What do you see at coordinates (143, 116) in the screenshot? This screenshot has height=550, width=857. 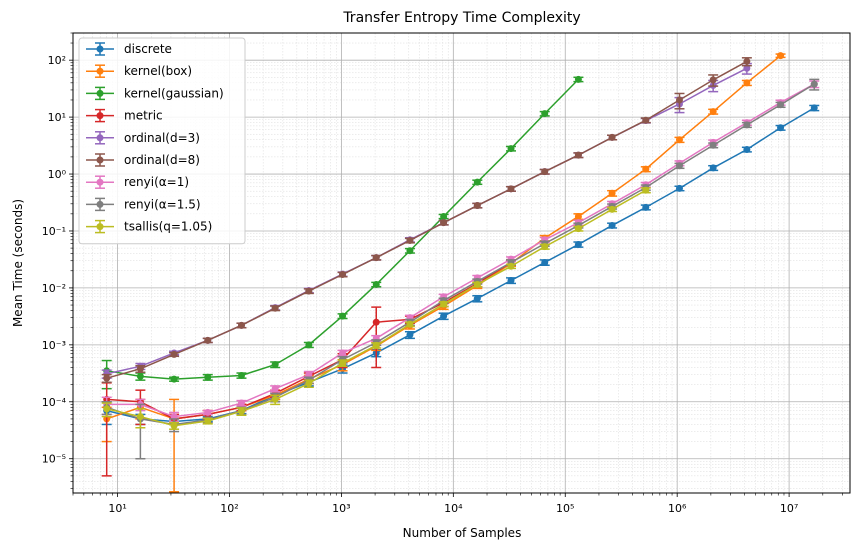 I see `legend-entry-label: metric` at bounding box center [143, 116].